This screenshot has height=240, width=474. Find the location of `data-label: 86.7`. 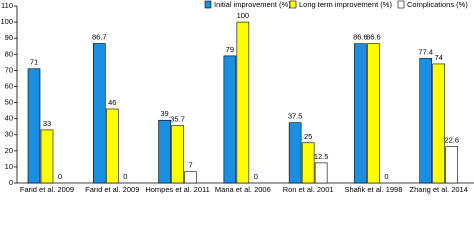

data-label: 86.7 is located at coordinates (99, 36).